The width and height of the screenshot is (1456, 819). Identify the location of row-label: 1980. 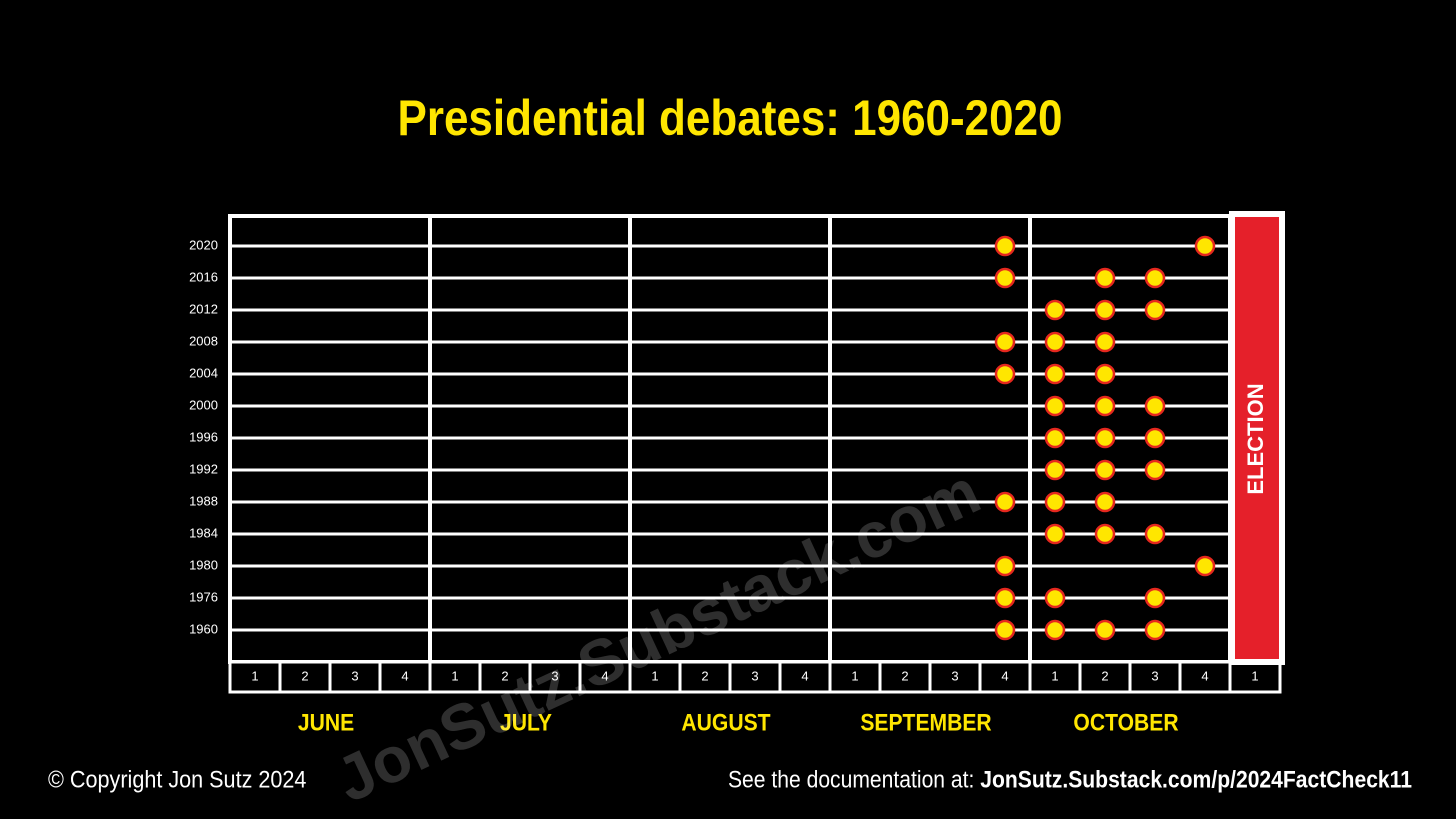
(203, 564).